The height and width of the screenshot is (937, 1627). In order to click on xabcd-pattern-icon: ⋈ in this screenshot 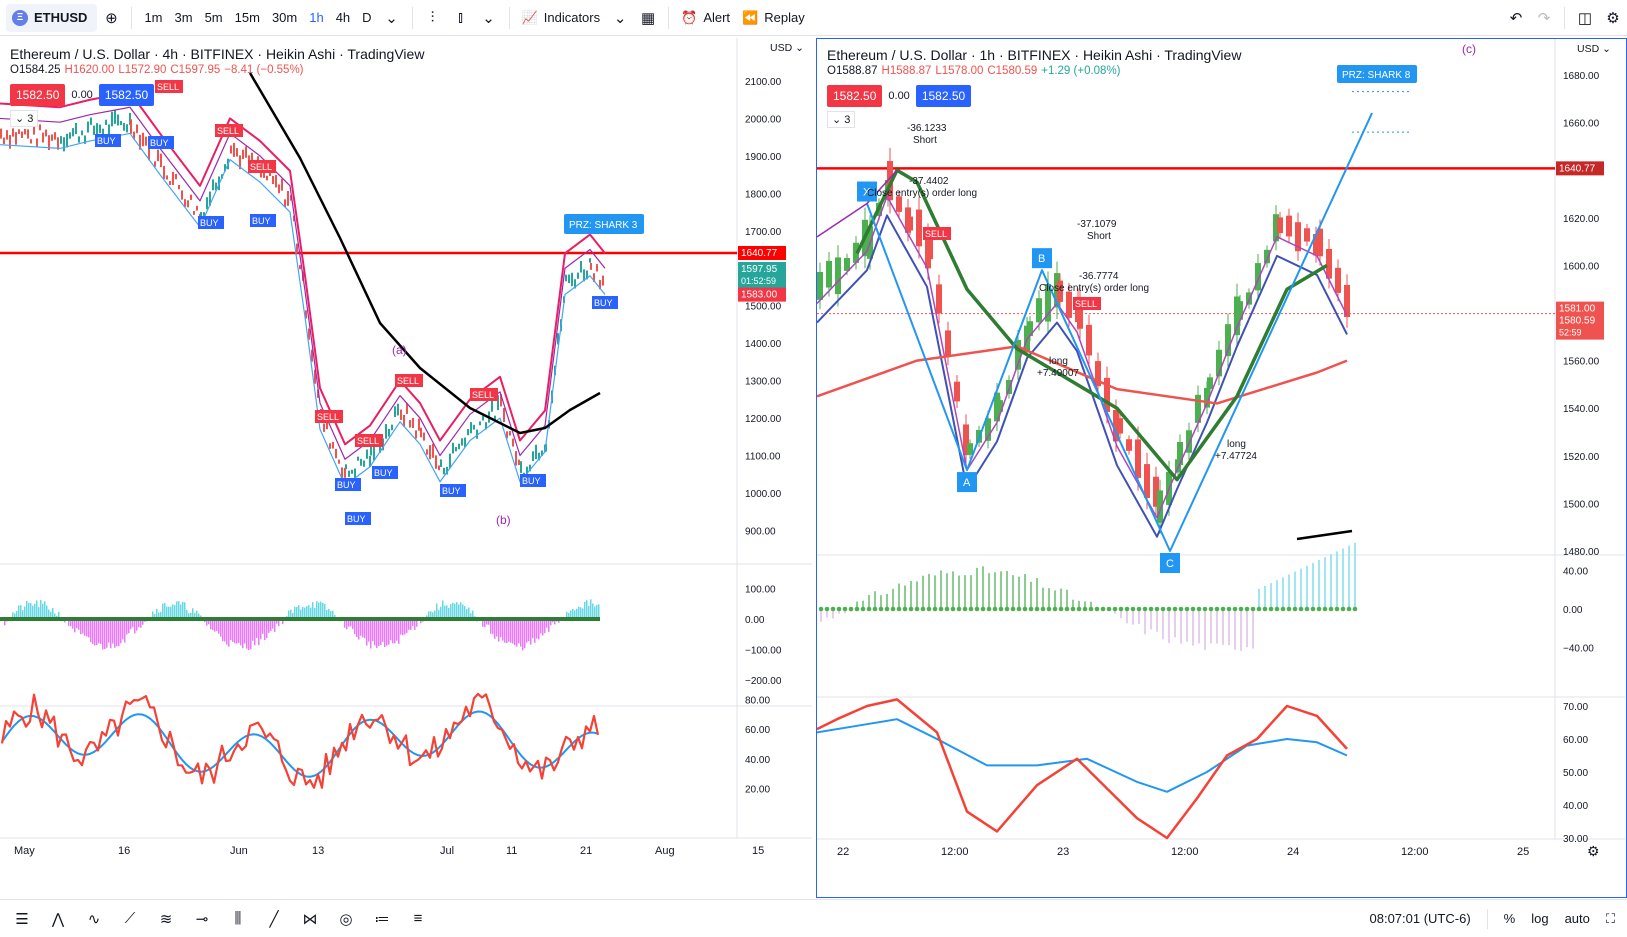, I will do `click(310, 919)`.